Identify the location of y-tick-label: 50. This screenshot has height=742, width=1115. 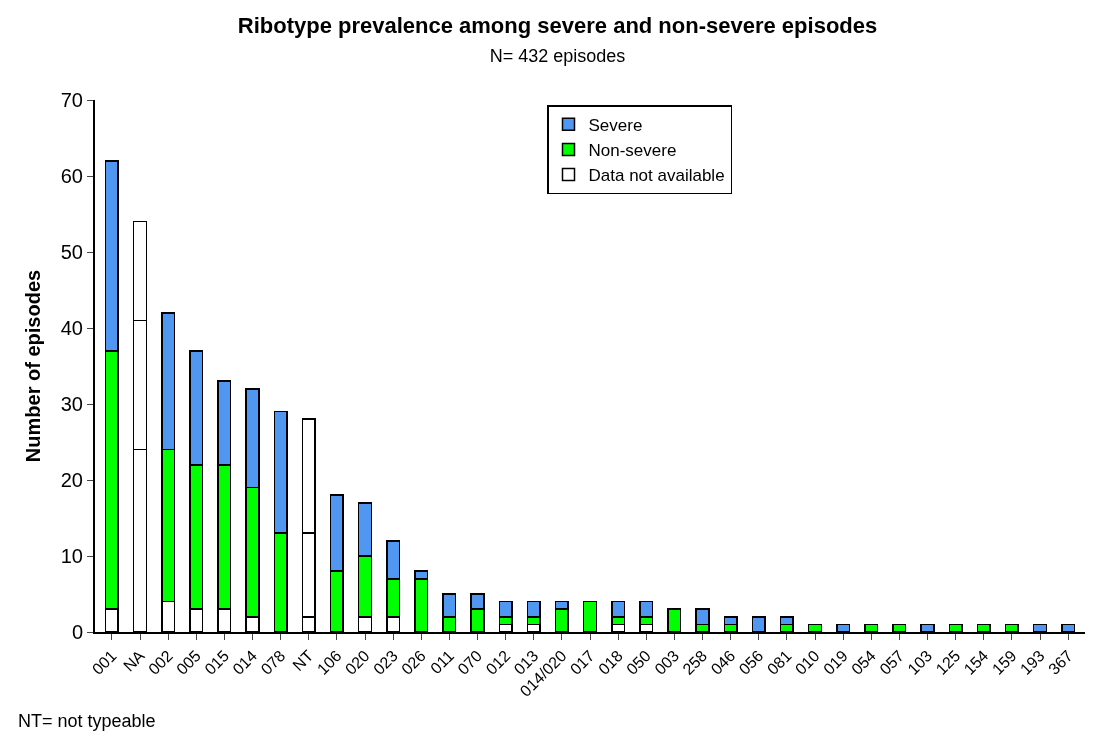
(71, 252).